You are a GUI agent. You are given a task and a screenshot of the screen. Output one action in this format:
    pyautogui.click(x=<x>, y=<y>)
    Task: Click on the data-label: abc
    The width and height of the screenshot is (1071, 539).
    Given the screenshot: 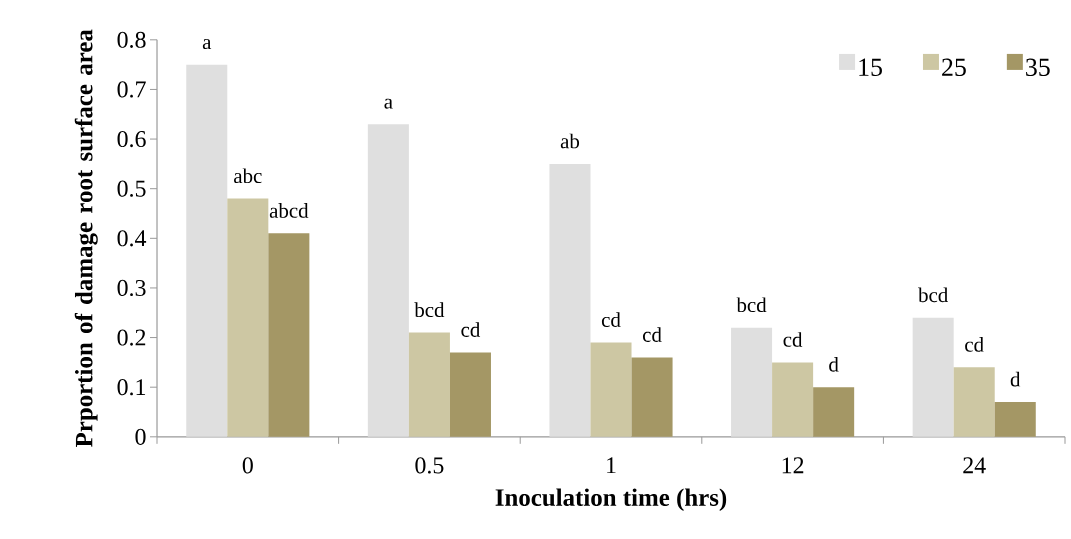 What is the action you would take?
    pyautogui.click(x=248, y=176)
    